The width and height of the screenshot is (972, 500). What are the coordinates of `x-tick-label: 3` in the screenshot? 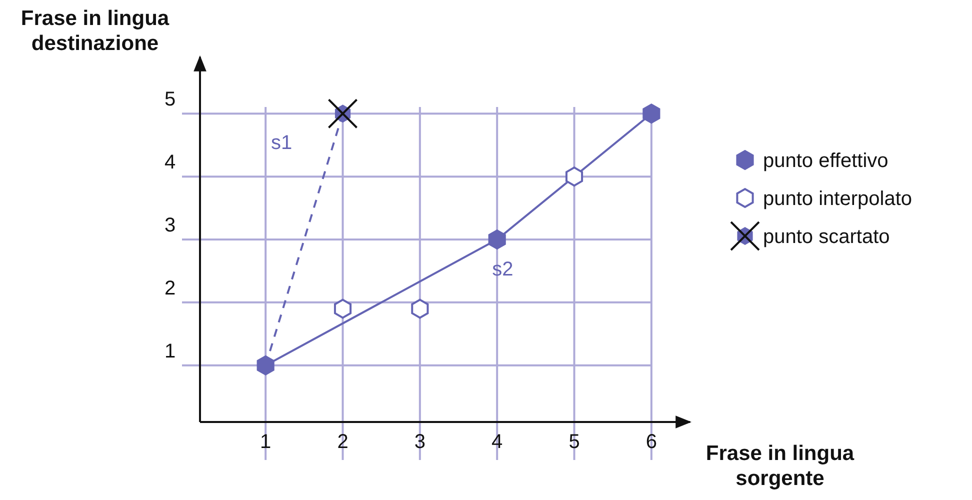 It's located at (420, 442).